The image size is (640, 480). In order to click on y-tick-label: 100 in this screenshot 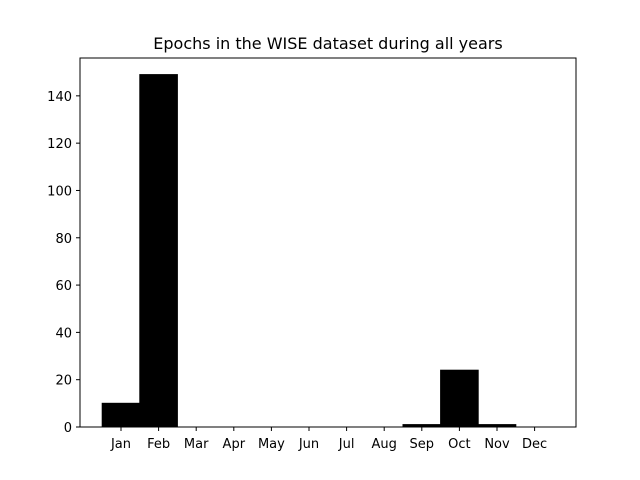, I will do `click(59, 191)`.